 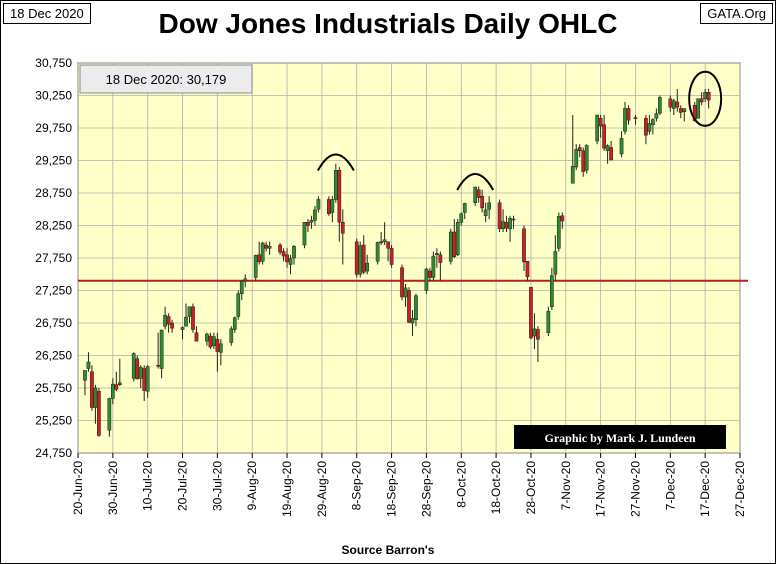 What do you see at coordinates (287, 489) in the screenshot?
I see `x-tick-label: 19-Aug-20` at bounding box center [287, 489].